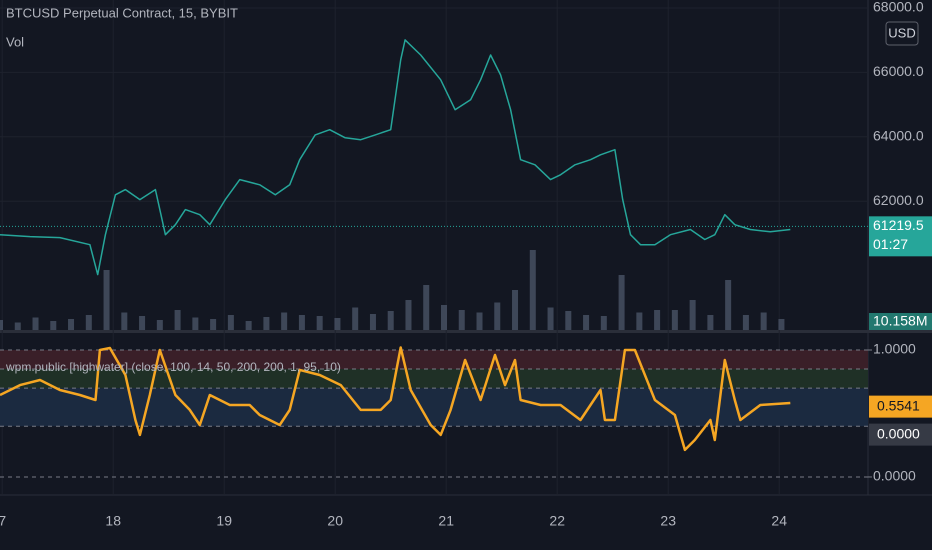 The height and width of the screenshot is (550, 932). What do you see at coordinates (446, 521) in the screenshot?
I see `x-tick-label: 21` at bounding box center [446, 521].